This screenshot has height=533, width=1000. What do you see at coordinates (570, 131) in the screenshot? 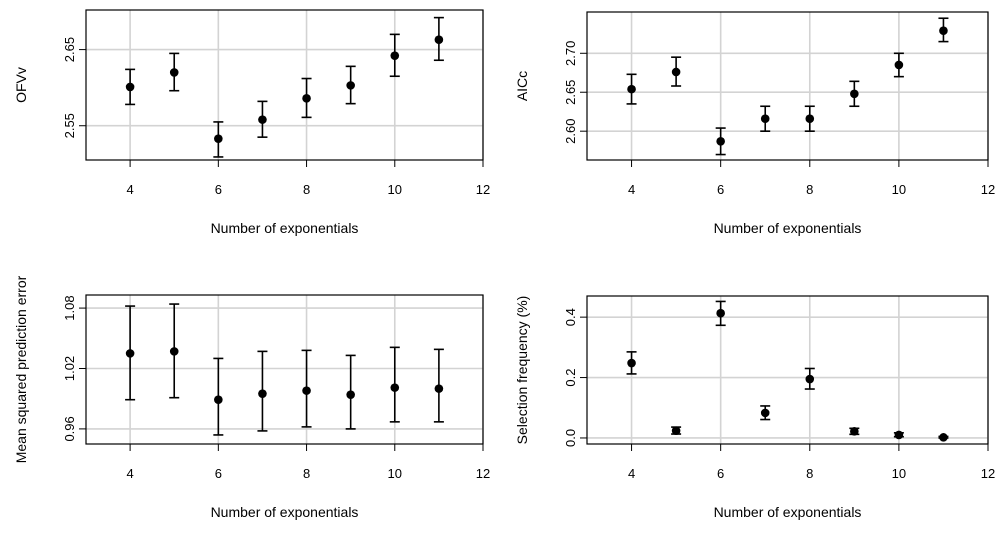
I see `y-tick-label: 2.60` at bounding box center [570, 131].